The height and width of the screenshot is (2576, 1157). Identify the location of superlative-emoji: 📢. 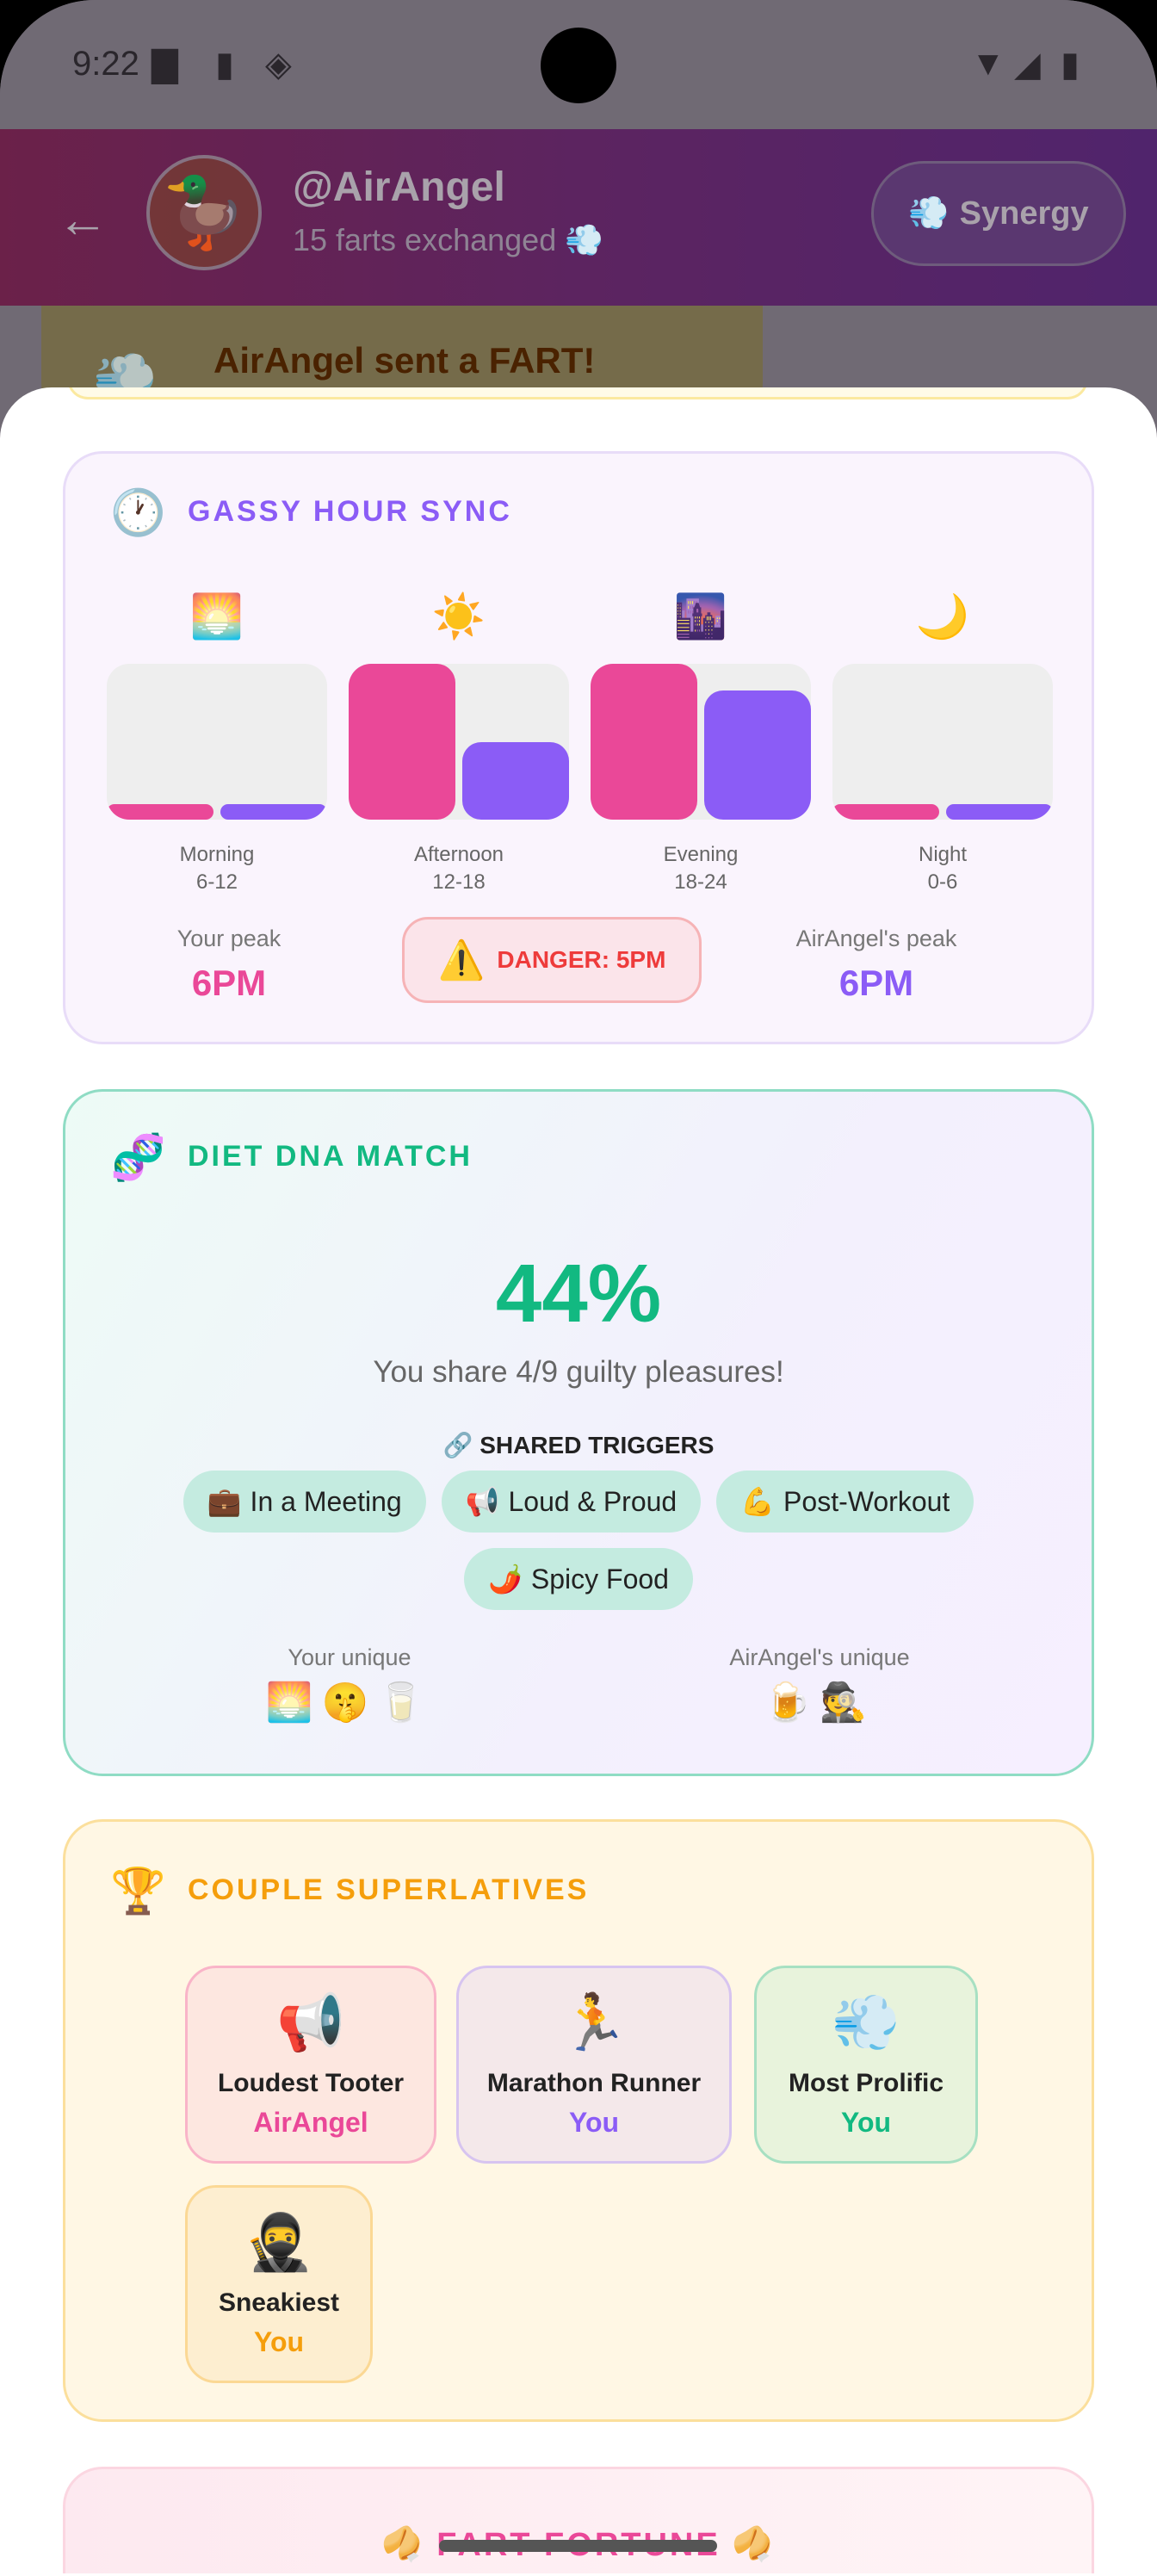
(311, 2022).